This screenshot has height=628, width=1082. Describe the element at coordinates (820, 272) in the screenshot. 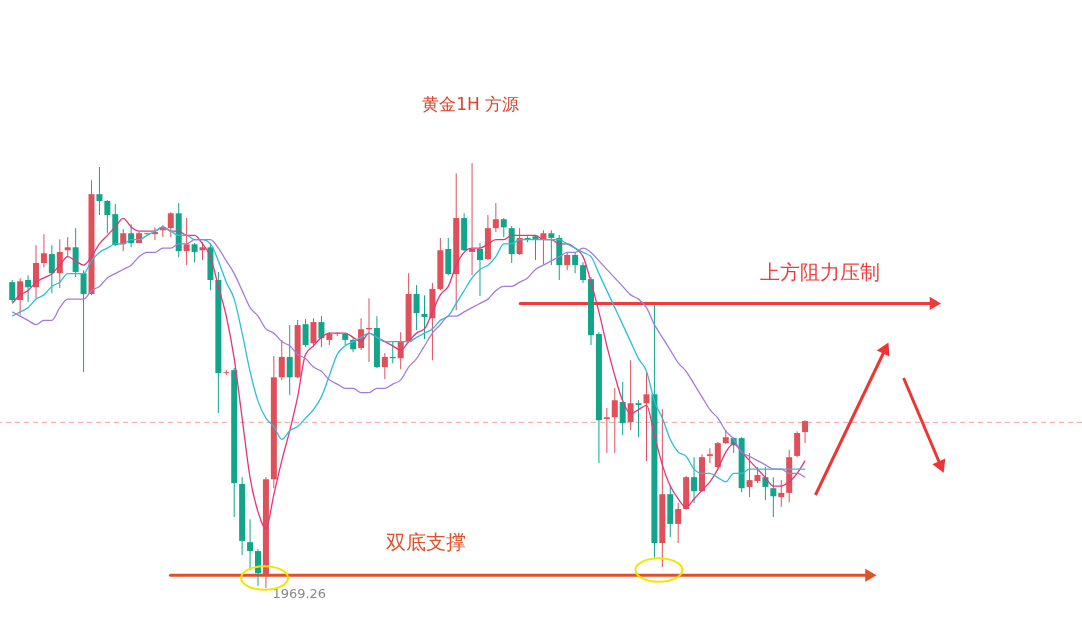

I see `ref-line-label: 上方阻力压制` at that location.